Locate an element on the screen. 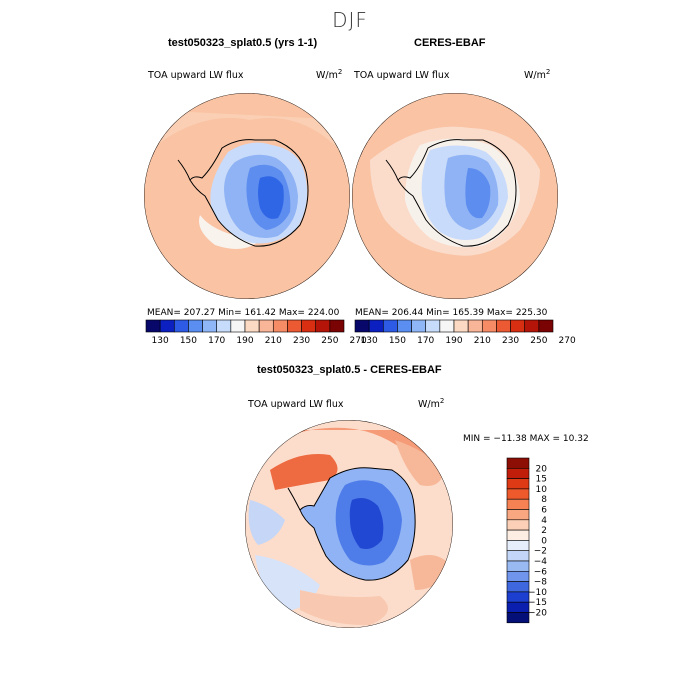  obs-colorbar-tick-label: 130 is located at coordinates (369, 341).